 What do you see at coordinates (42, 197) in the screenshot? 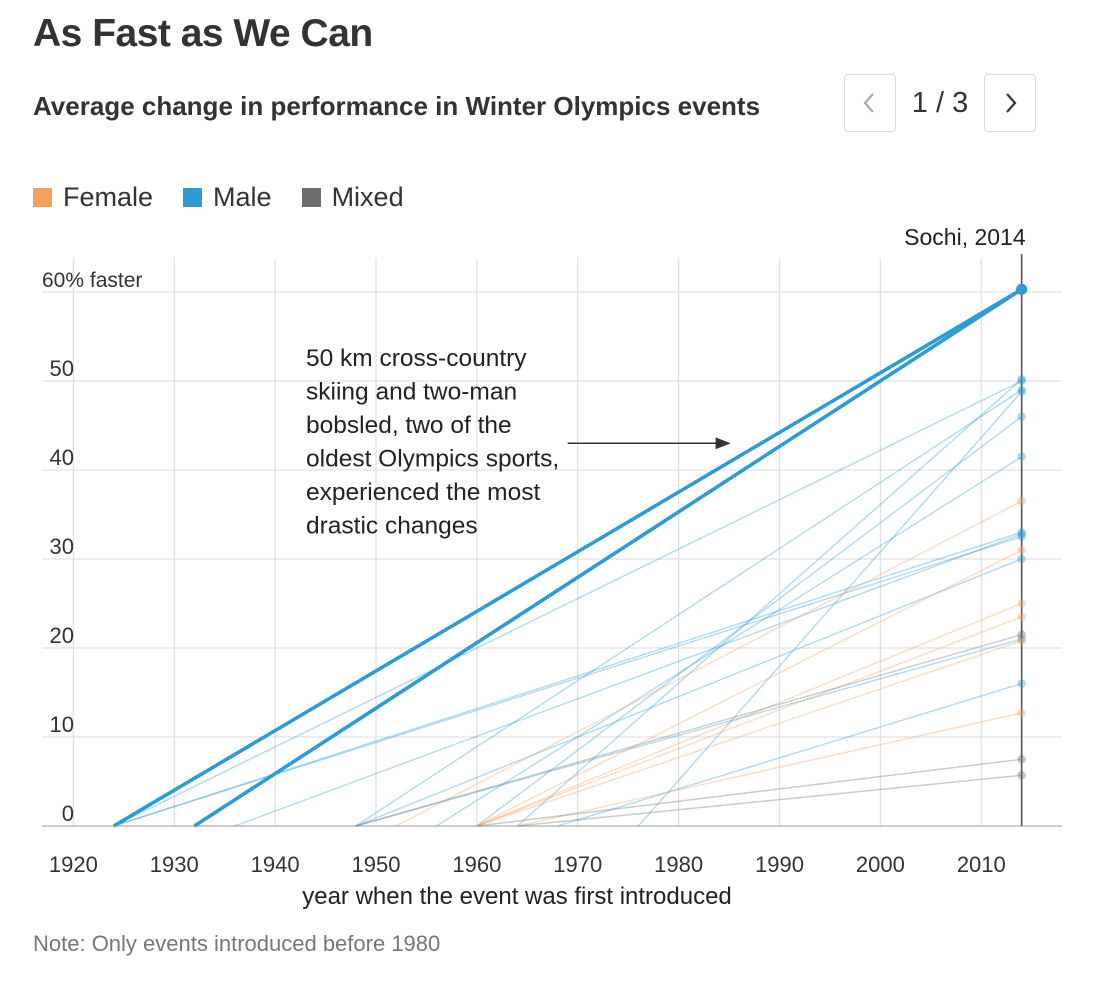
I see `legend-swatch-female` at bounding box center [42, 197].